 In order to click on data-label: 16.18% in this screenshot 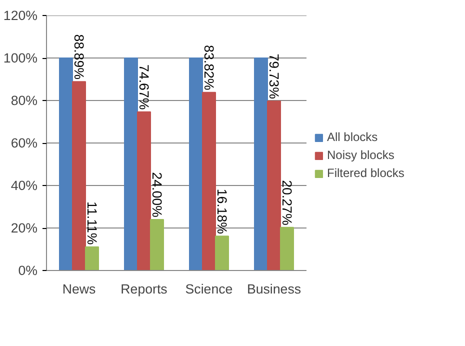, I will do `click(222, 211)`.